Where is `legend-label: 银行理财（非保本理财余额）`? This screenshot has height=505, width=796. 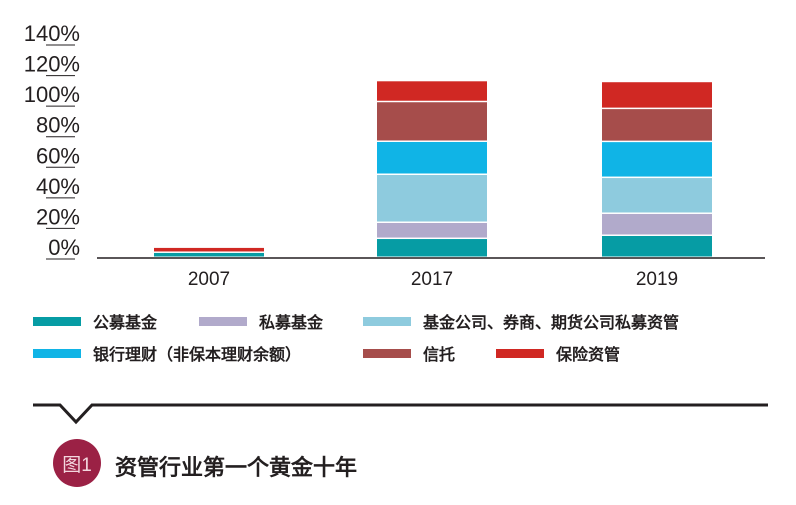
legend-label: 银行理财（非保本理财余额） is located at coordinates (197, 354).